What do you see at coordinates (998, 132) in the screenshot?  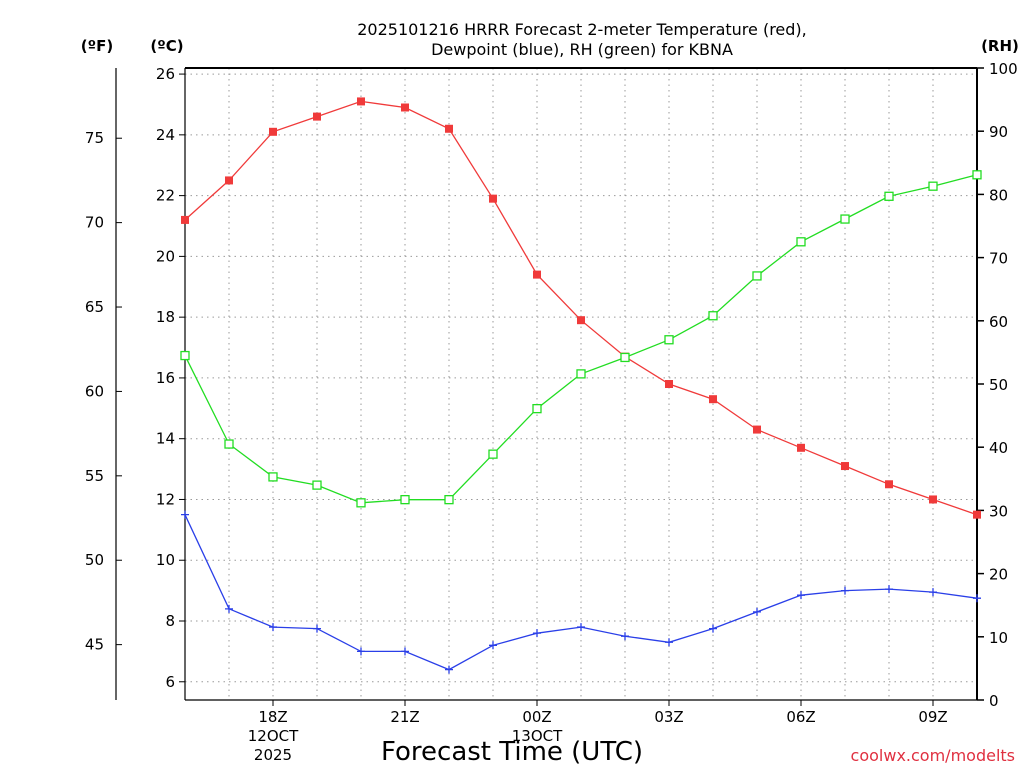 I see `rh-tick-label: 90` at bounding box center [998, 132].